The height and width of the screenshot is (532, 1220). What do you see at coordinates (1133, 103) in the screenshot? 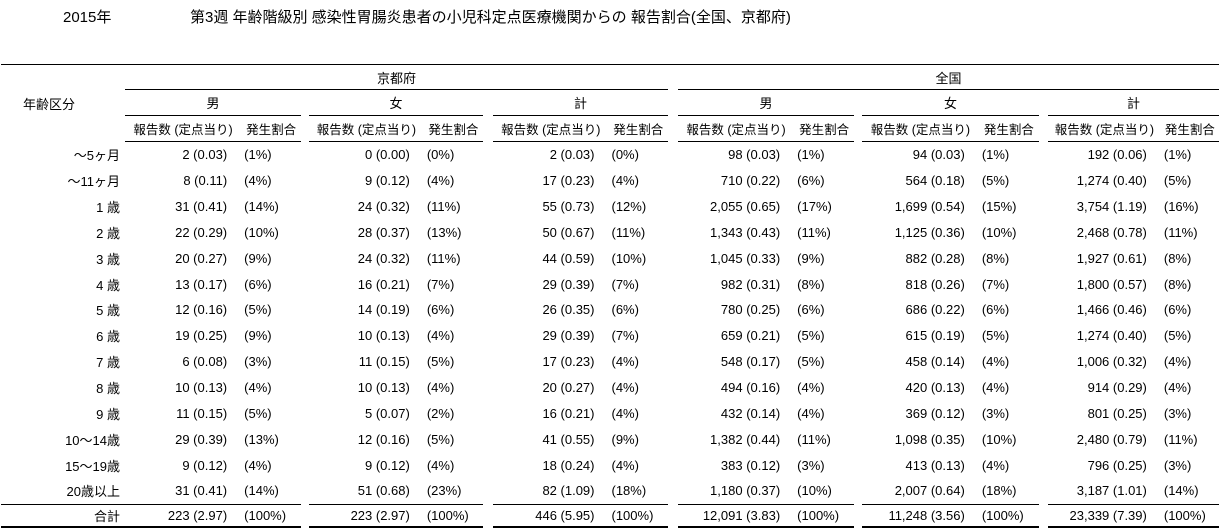
I see `sex-header-zenkoku-total: 計` at bounding box center [1133, 103].